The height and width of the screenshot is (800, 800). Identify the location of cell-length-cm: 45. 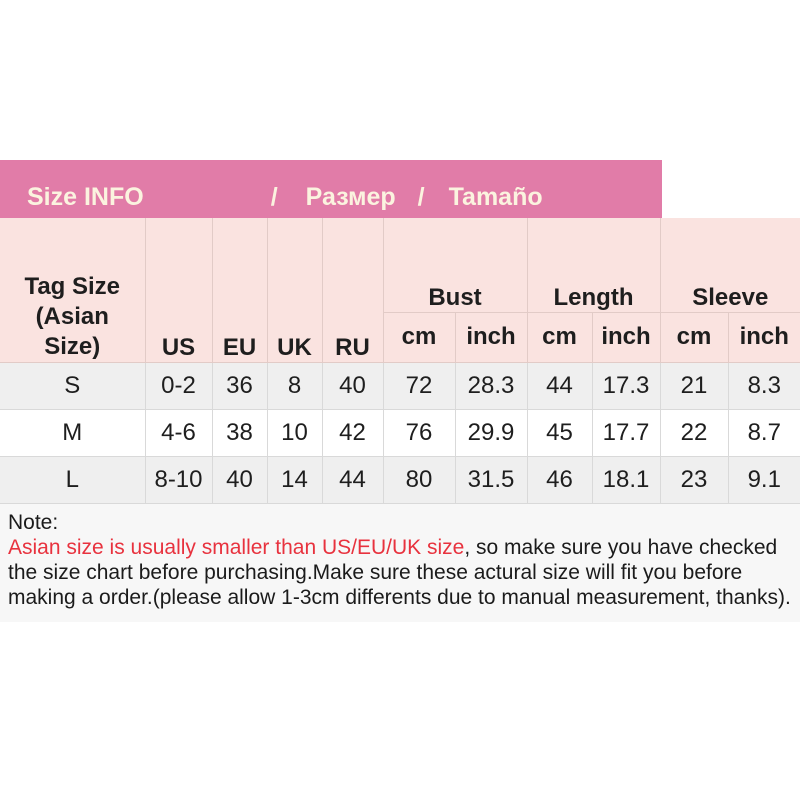
(559, 432).